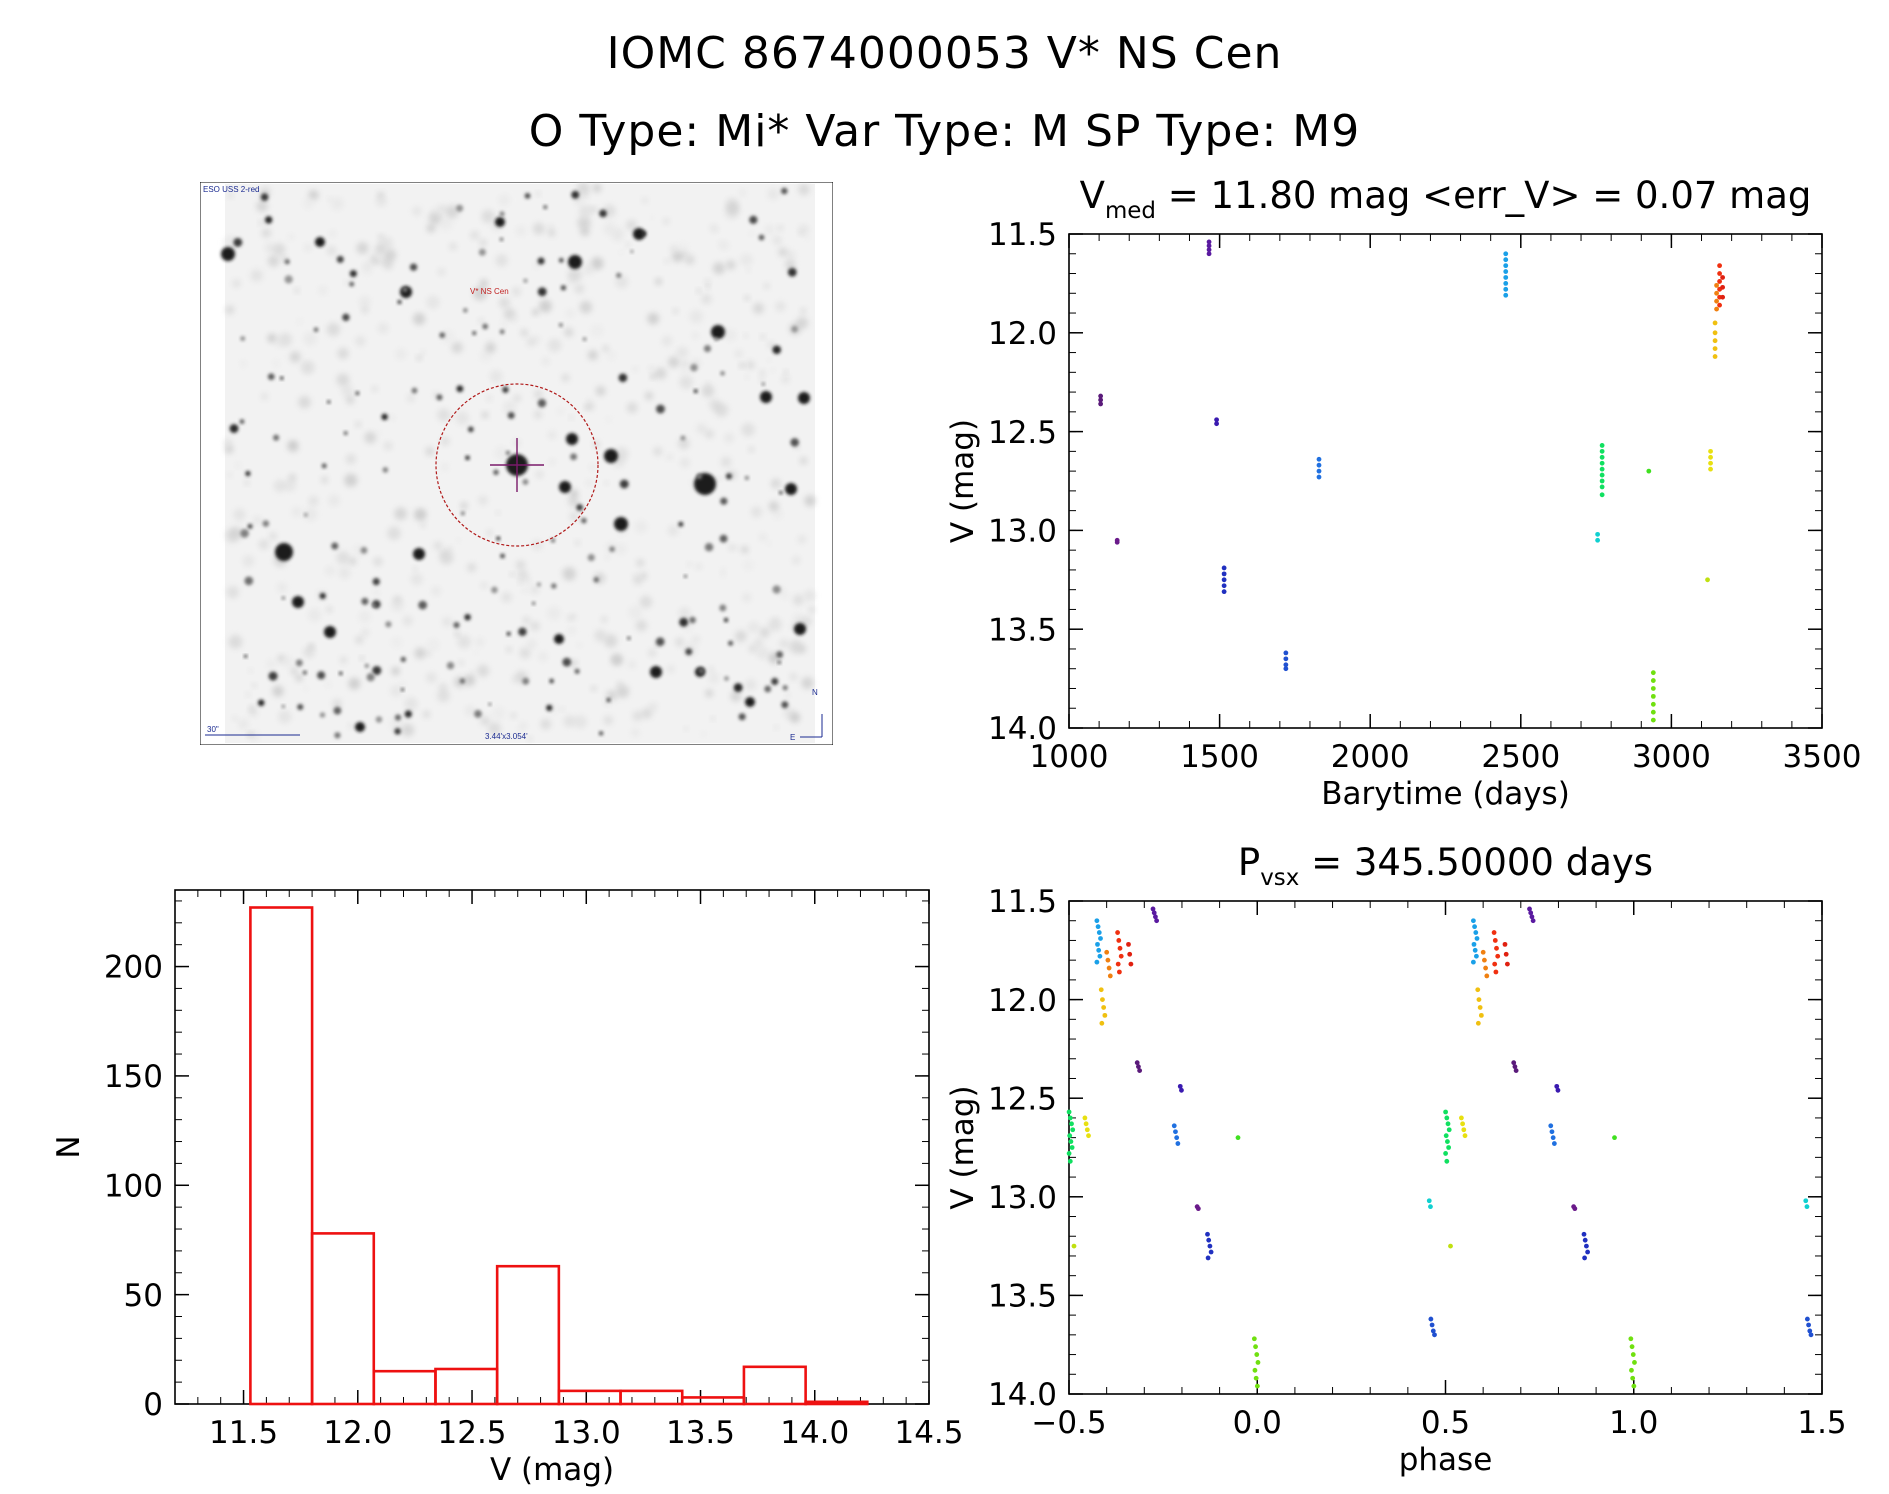 The width and height of the screenshot is (1889, 1494). Describe the element at coordinates (1370, 757) in the screenshot. I see `lightcurve-xtick-label: 2000` at that location.